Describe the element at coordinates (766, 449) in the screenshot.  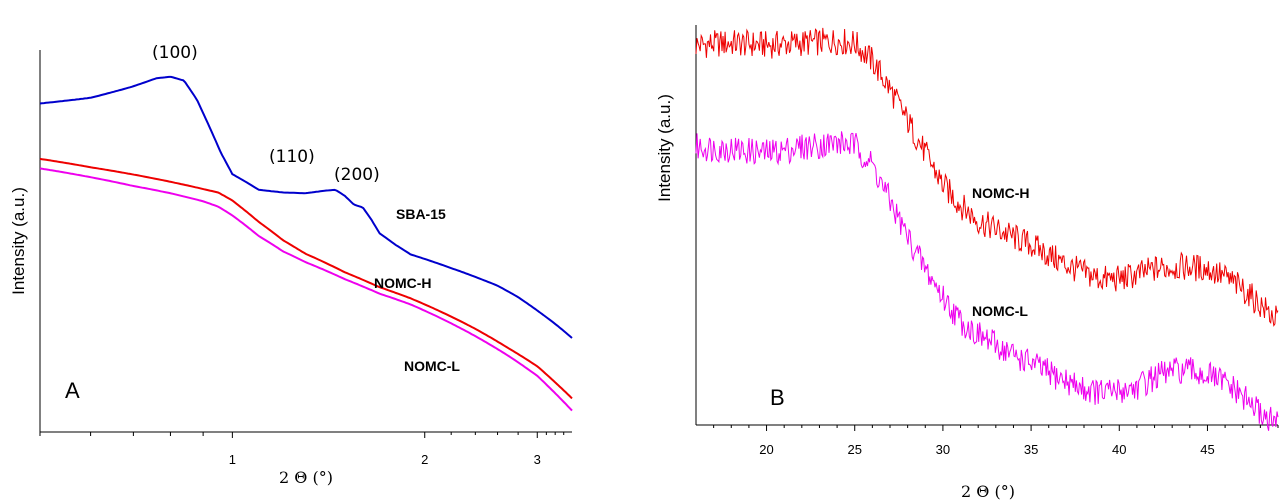
I see `x-tick-label-b: 20` at that location.